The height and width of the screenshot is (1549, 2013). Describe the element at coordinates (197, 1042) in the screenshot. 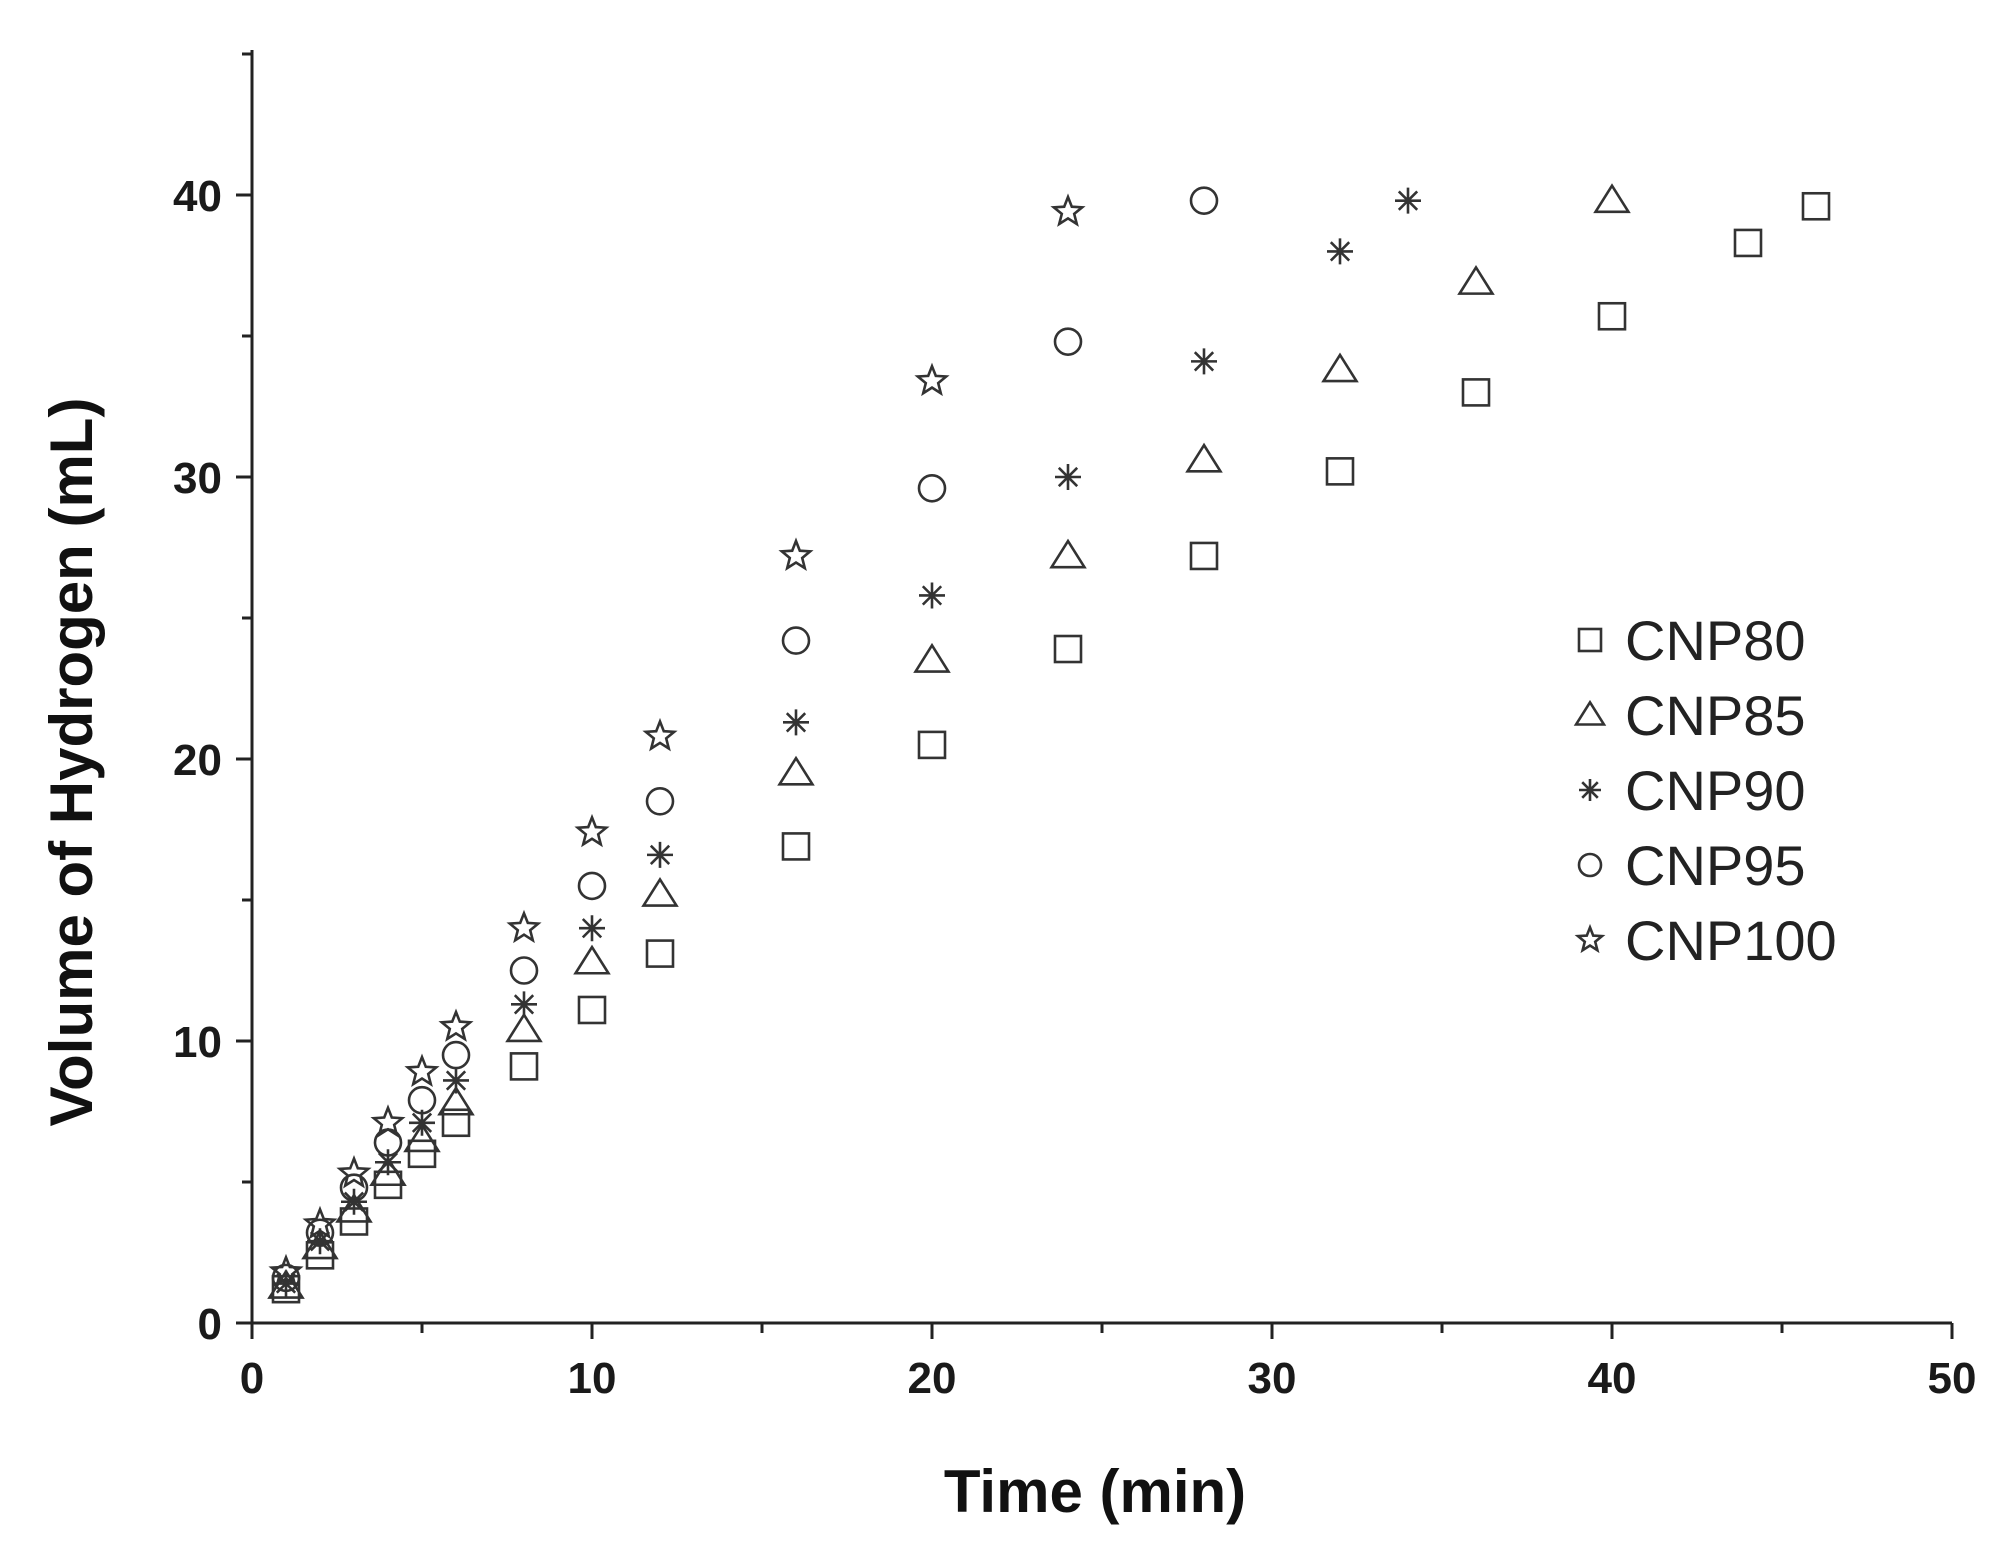

I see `y-tick-label: 10` at that location.